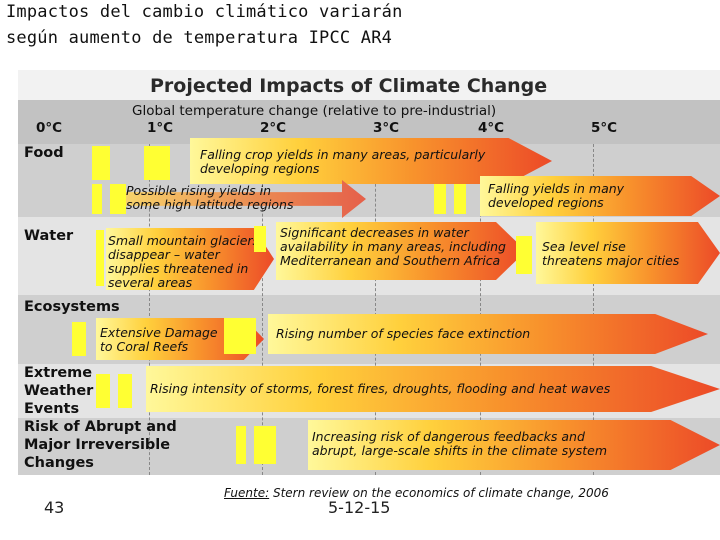 The image size is (720, 540). Describe the element at coordinates (349, 86) in the screenshot. I see `figure-title: Projected Impacts of Climate Change` at that location.